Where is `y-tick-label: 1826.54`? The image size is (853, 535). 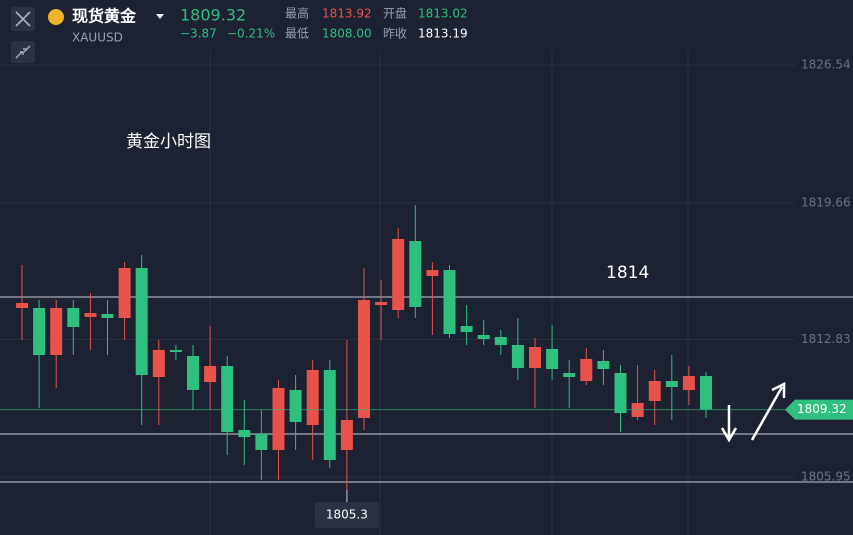 y-tick-label: 1826.54 is located at coordinates (826, 65).